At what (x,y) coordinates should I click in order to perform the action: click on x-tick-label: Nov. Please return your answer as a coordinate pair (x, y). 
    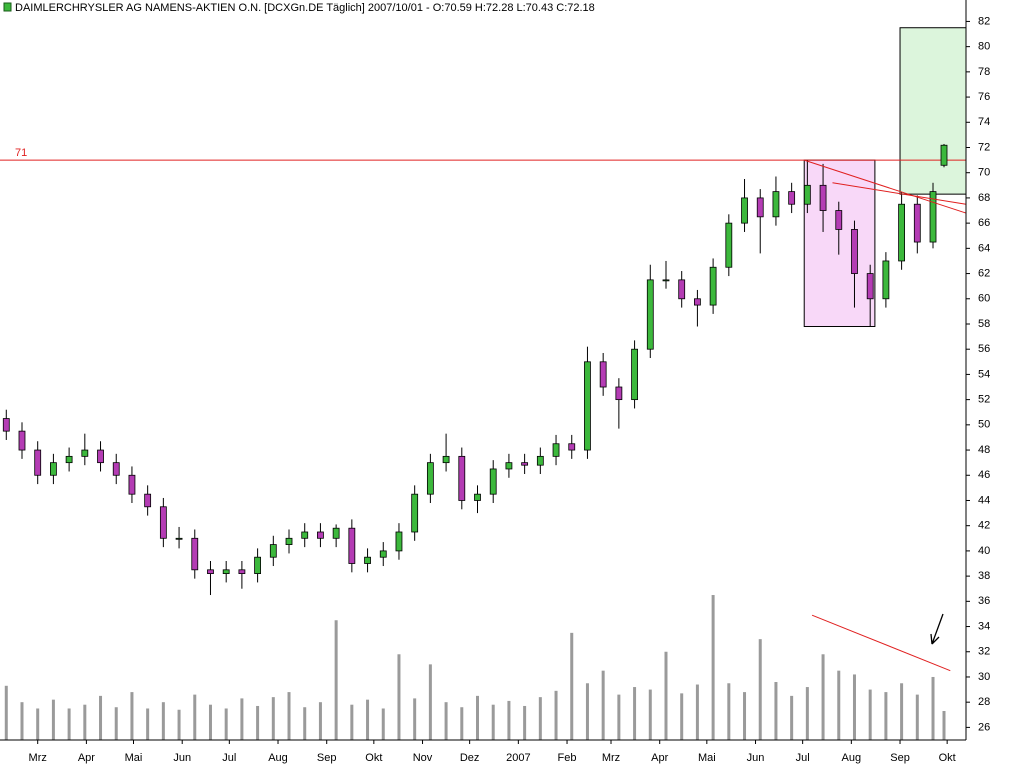
    Looking at the image, I should click on (423, 758).